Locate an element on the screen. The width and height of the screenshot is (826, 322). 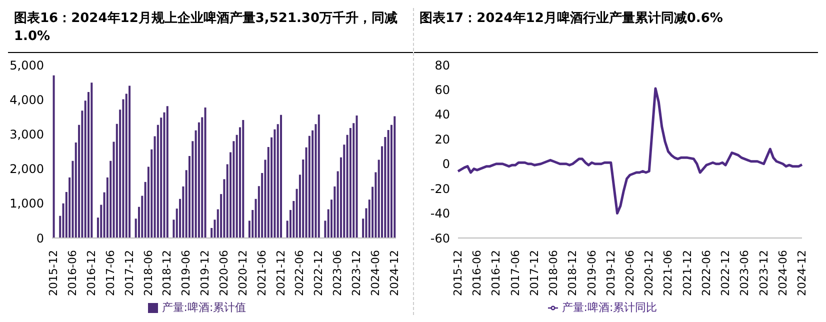
y-tick-label: 40 is located at coordinates (442, 115).